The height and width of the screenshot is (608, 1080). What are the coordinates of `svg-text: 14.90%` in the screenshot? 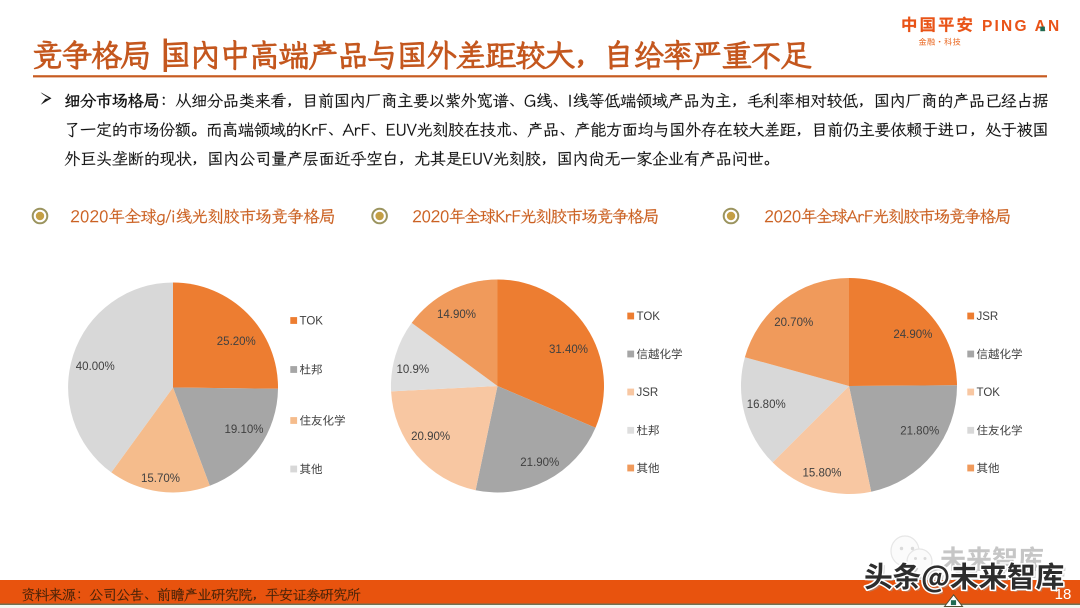 It's located at (456, 315).